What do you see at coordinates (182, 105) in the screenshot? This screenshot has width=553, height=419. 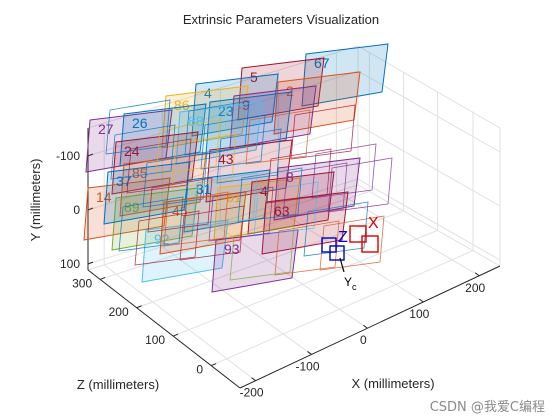 I see `board-label: 86` at bounding box center [182, 105].